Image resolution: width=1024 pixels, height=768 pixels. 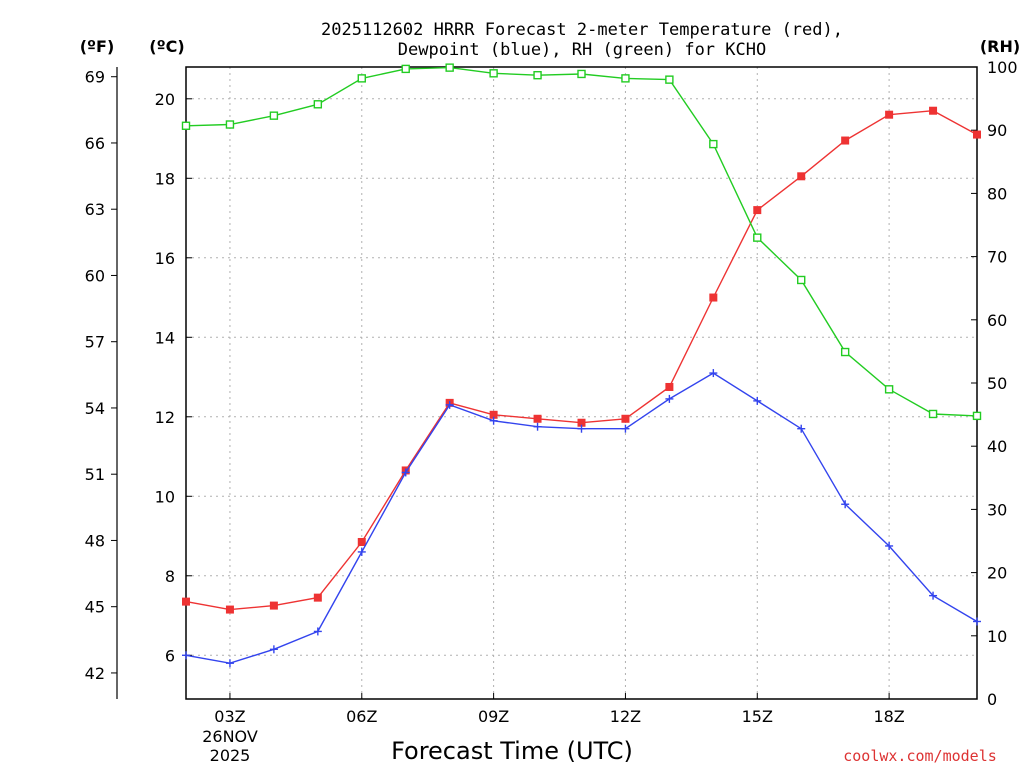 What do you see at coordinates (997, 383) in the screenshot?
I see `rh-tick-label-50: 50` at bounding box center [997, 383].